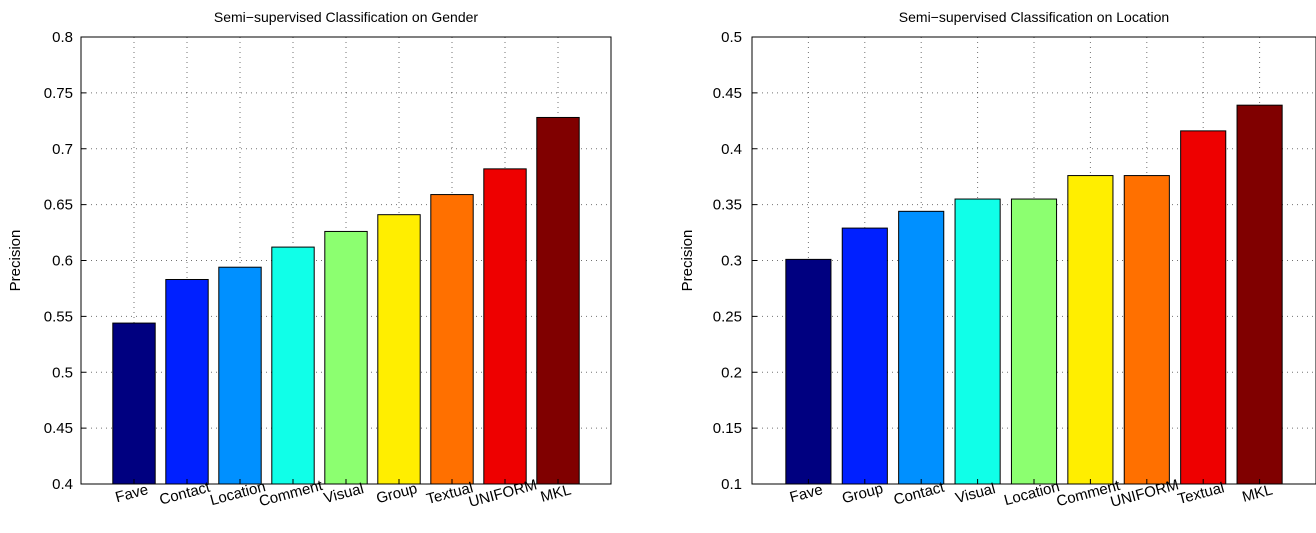 Image resolution: width=1316 pixels, height=533 pixels. I want to click on y-tick-label: 0.25, so click(727, 316).